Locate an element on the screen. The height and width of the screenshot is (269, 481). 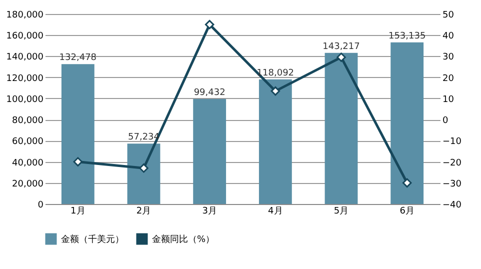
data-label: 132,478 is located at coordinates (78, 58).